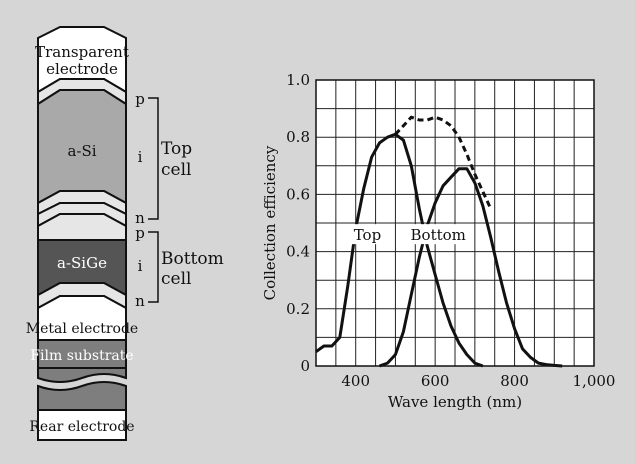  I want to click on layer-label-metal: Metal electrode, so click(82, 329).